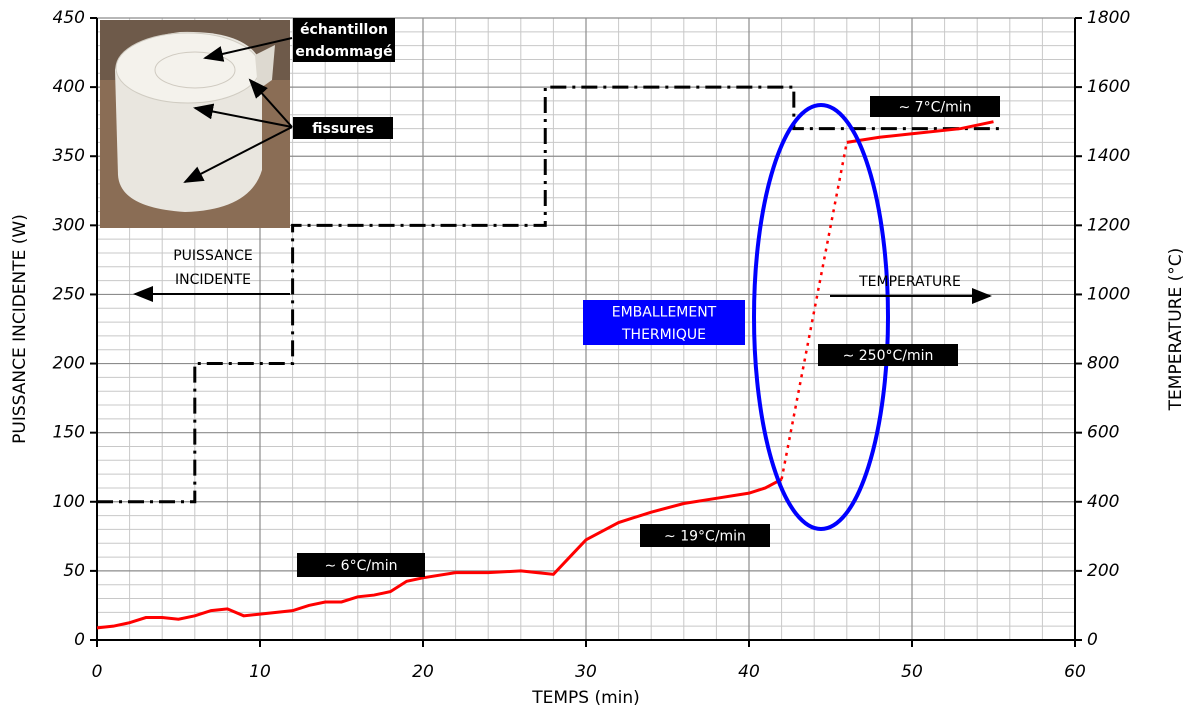 The height and width of the screenshot is (713, 1192). What do you see at coordinates (69, 225) in the screenshot?
I see `y-tick-label: 300` at bounding box center [69, 225].